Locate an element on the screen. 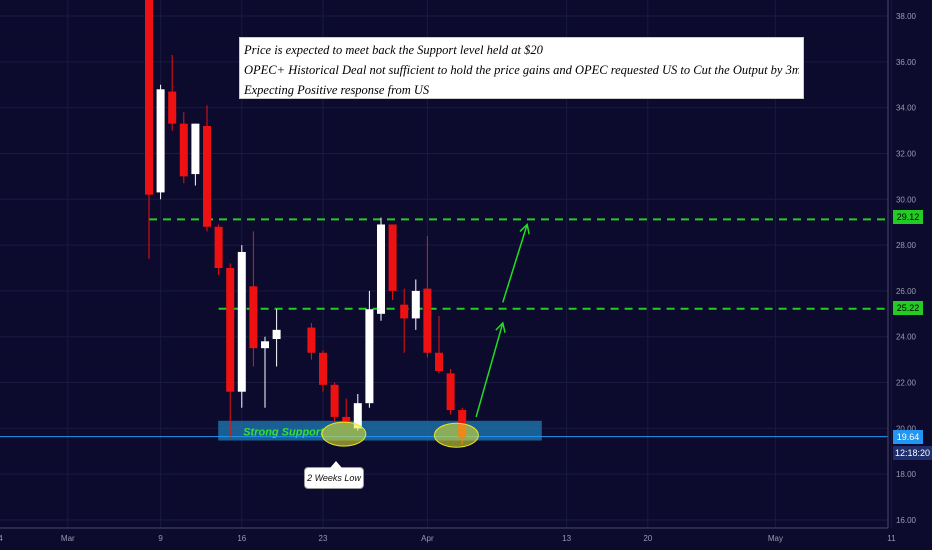 The image size is (932, 550). annotation-line-3: Expecting Positive response from US is located at coordinates (337, 90).